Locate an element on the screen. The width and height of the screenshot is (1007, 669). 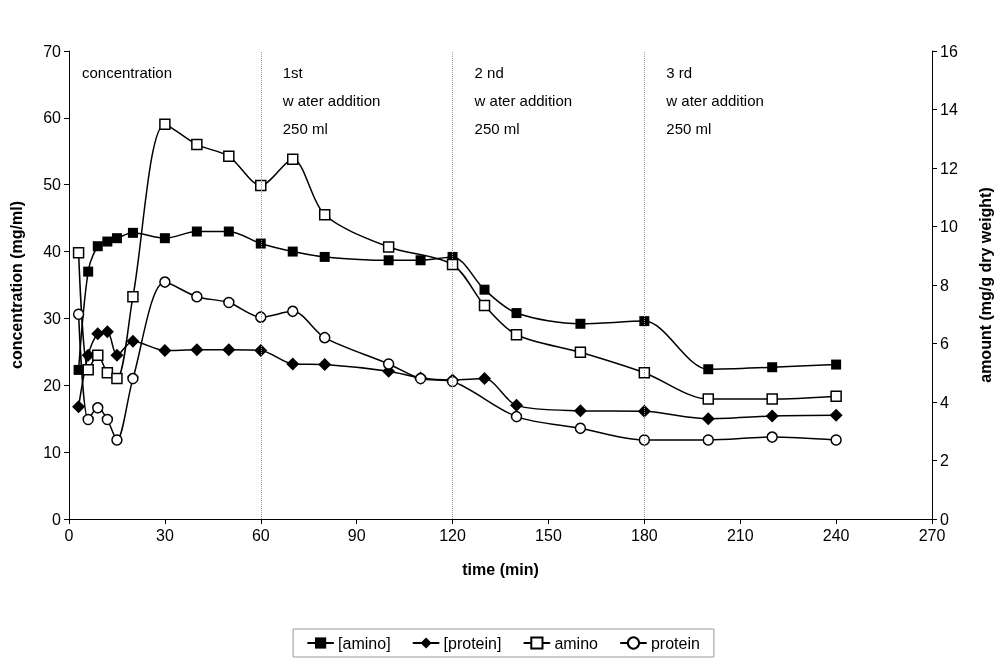
y2-tick-label: 16 is located at coordinates (949, 51).